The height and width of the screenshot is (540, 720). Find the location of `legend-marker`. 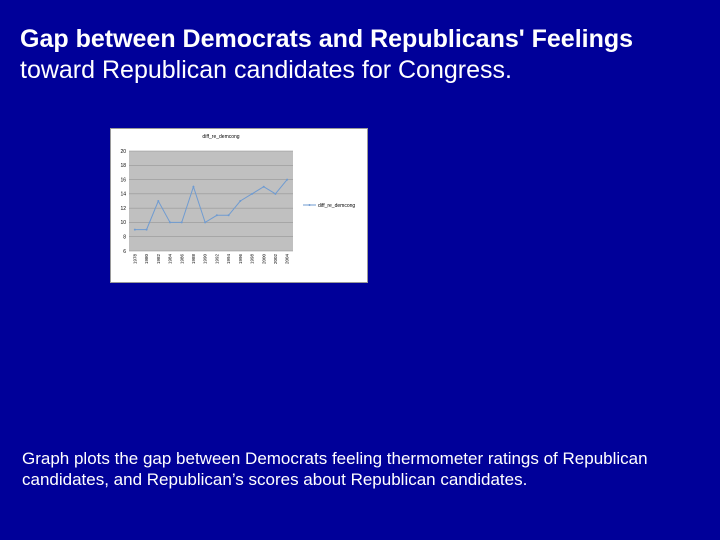

legend-marker is located at coordinates (309, 205).